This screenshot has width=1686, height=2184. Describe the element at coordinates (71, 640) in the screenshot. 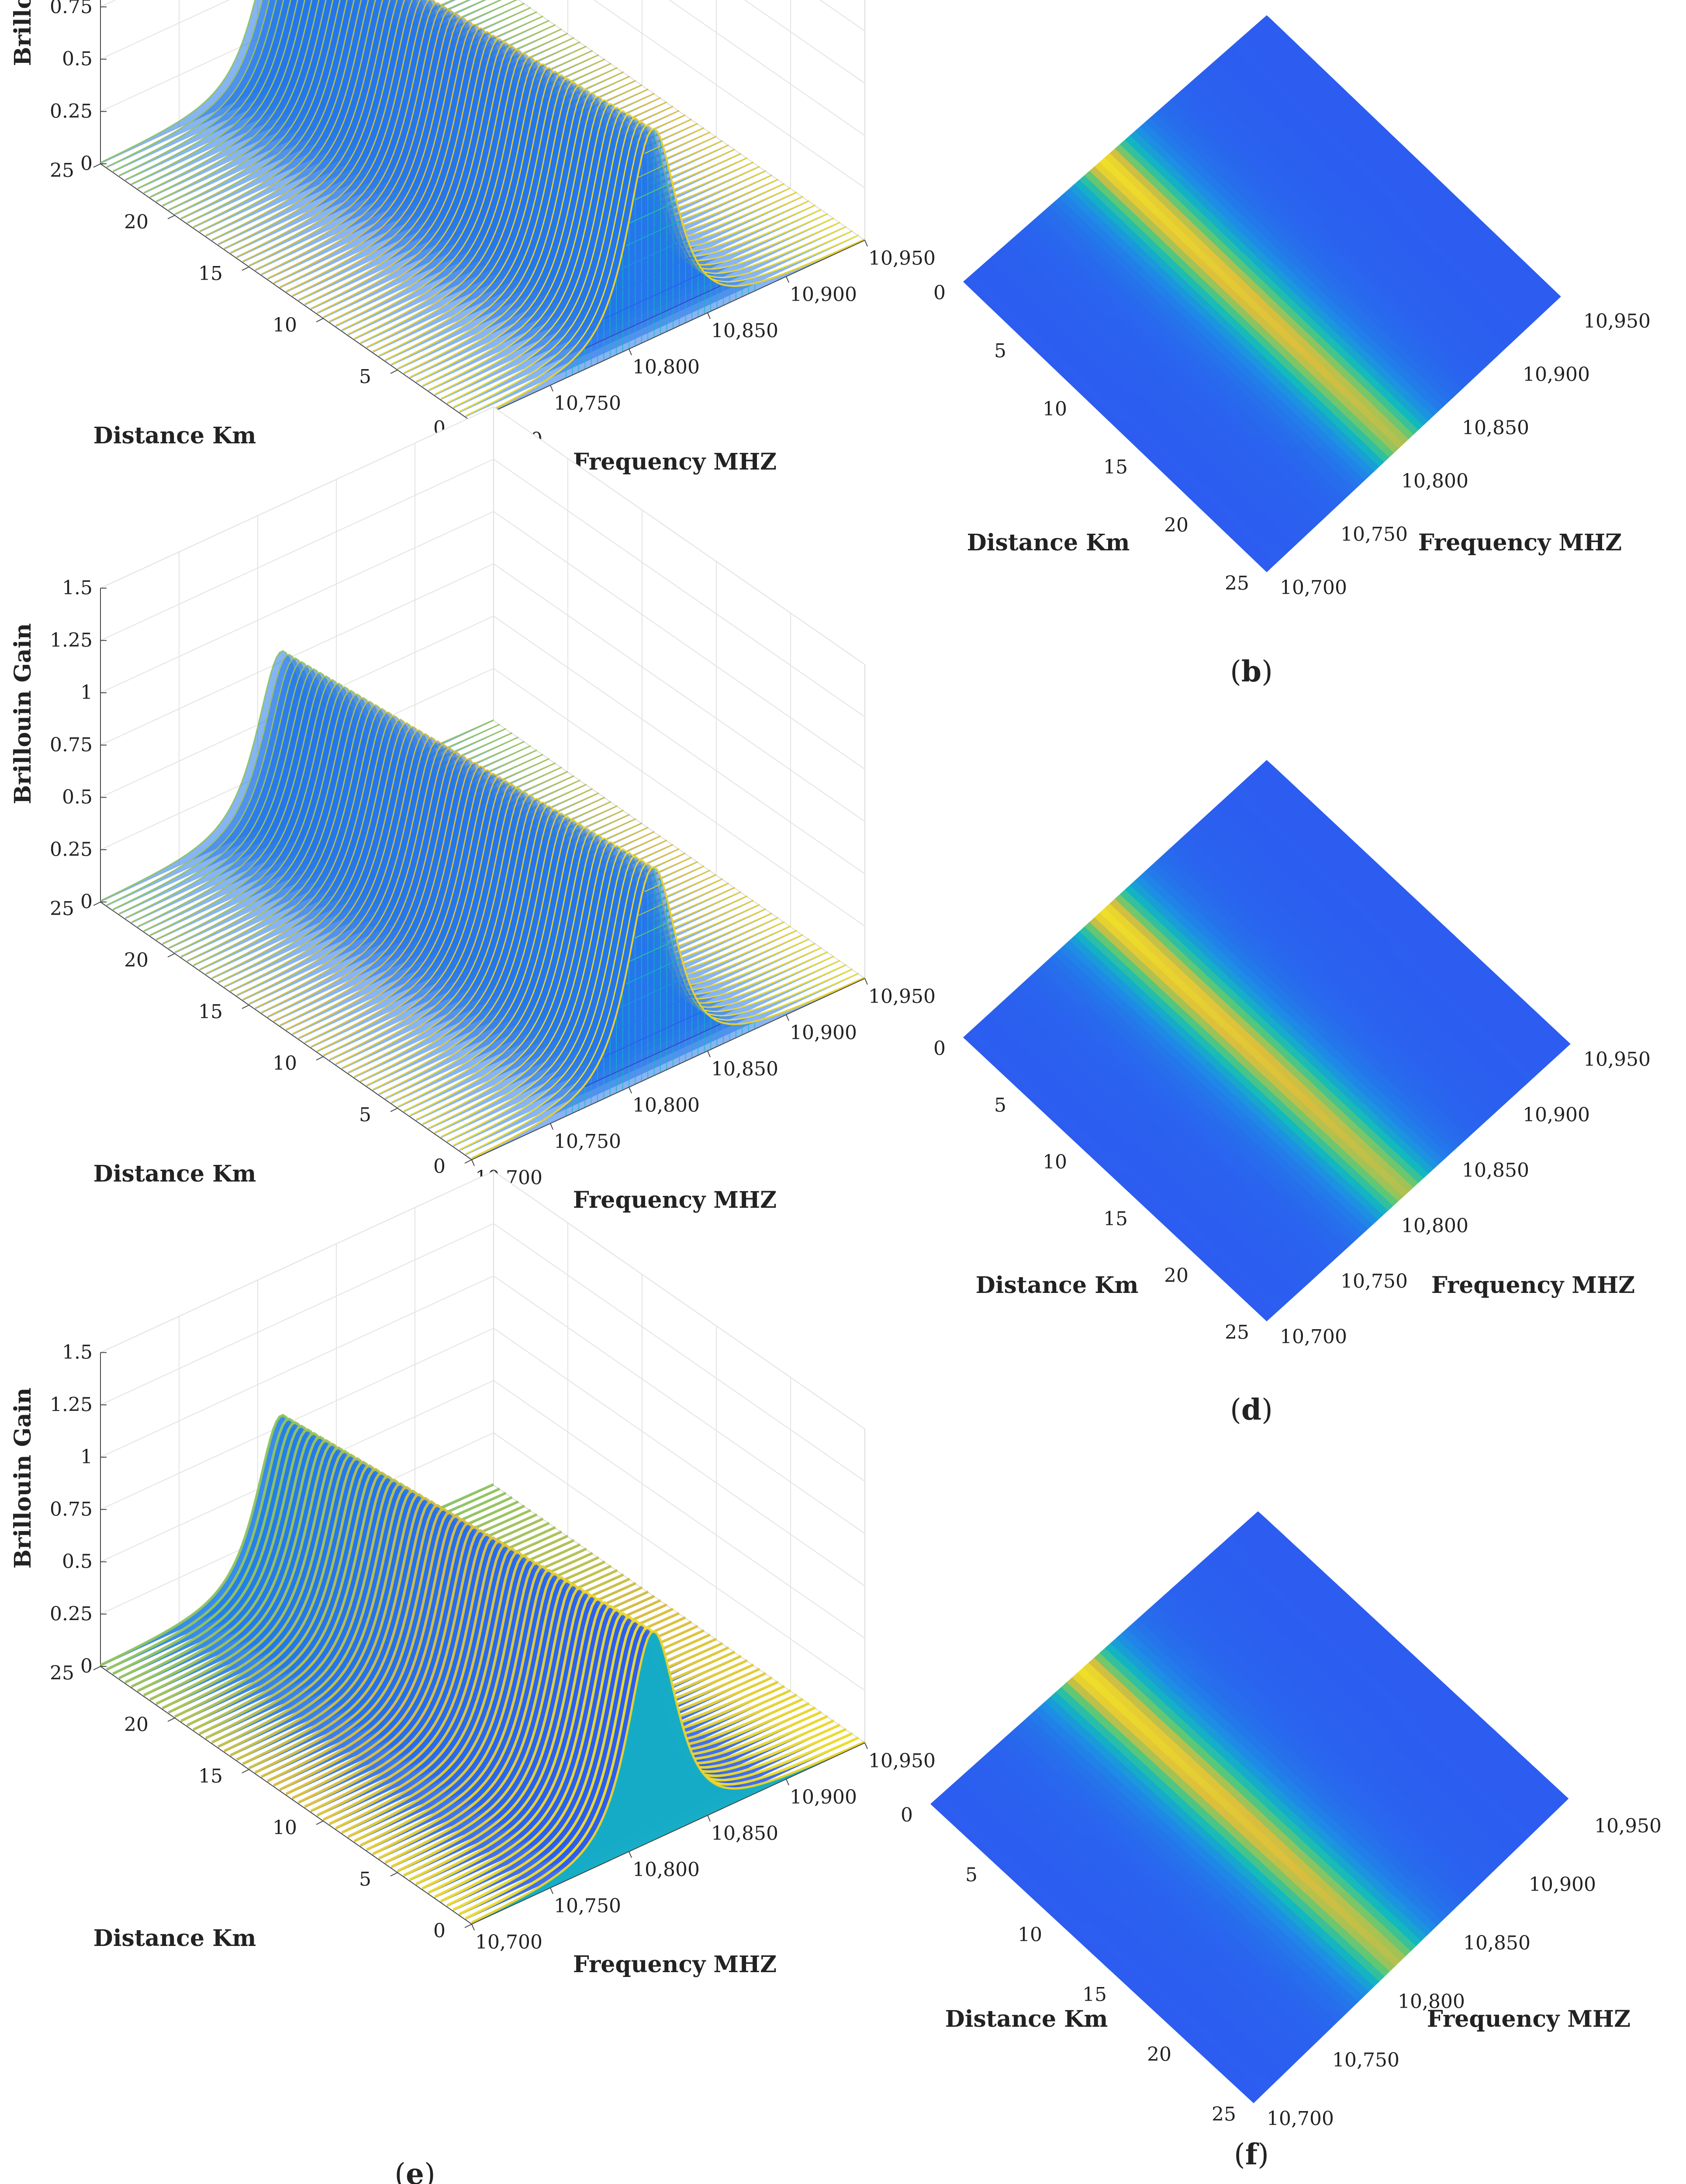

I see `z-tick-label: 1.25` at that location.